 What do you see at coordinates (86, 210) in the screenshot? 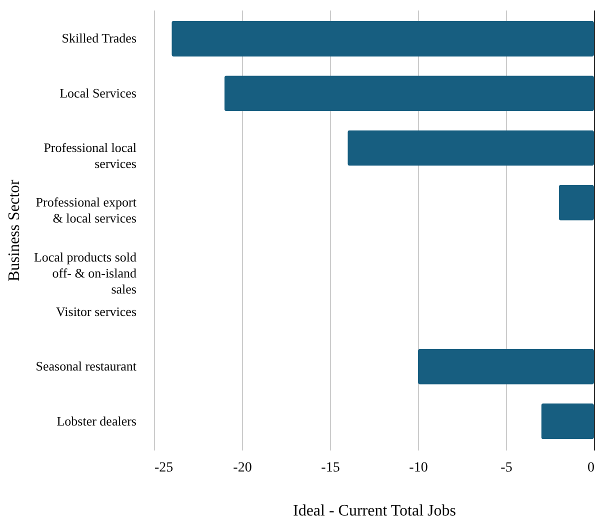
I see `y-tick-label: Professional export & local services` at bounding box center [86, 210].